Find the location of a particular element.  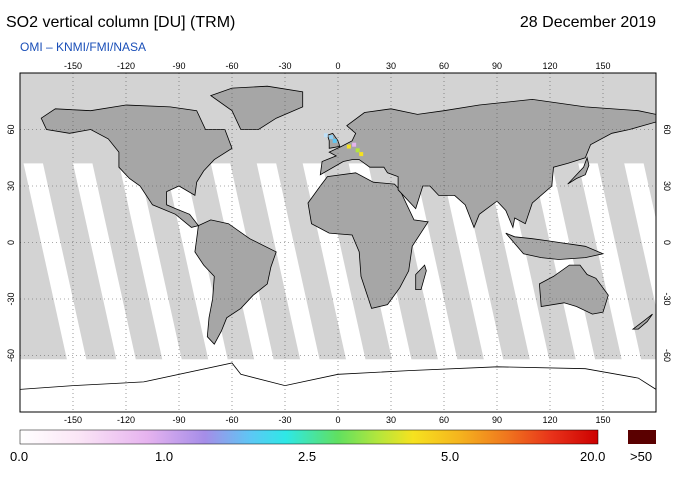

antarctica-landmass is located at coordinates (338, 387).